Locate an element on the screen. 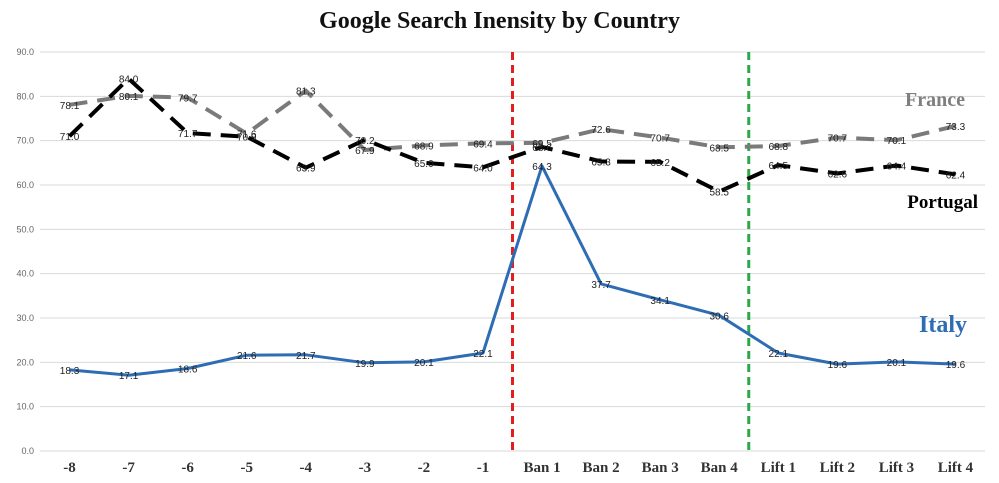  data-label: 71.6 is located at coordinates (247, 135).